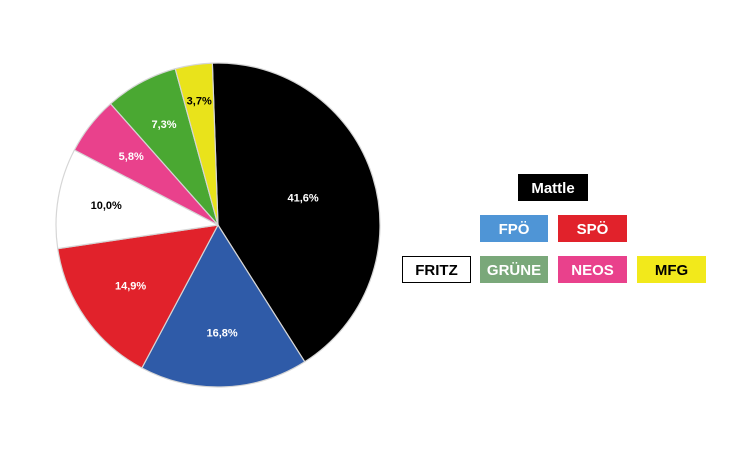 The image size is (745, 458). Describe the element at coordinates (163, 125) in the screenshot. I see `data-label-grne: 7,3%` at that location.